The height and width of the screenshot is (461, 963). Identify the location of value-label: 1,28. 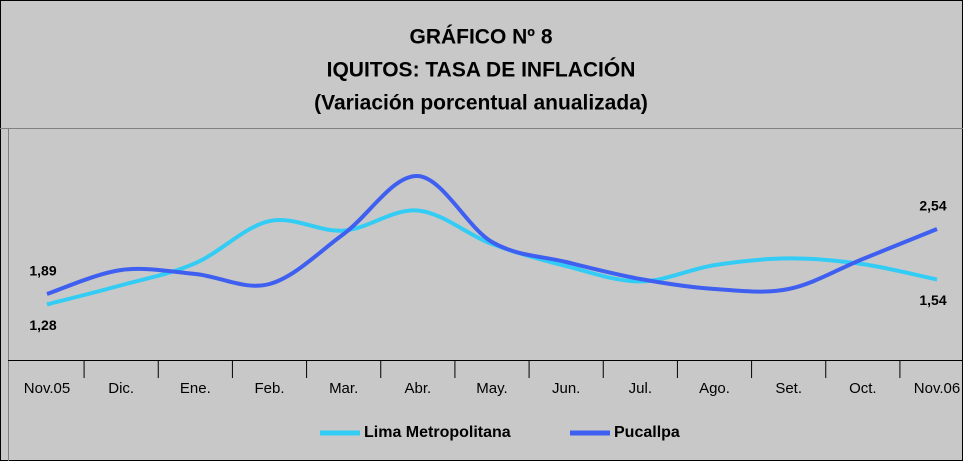
(42, 325).